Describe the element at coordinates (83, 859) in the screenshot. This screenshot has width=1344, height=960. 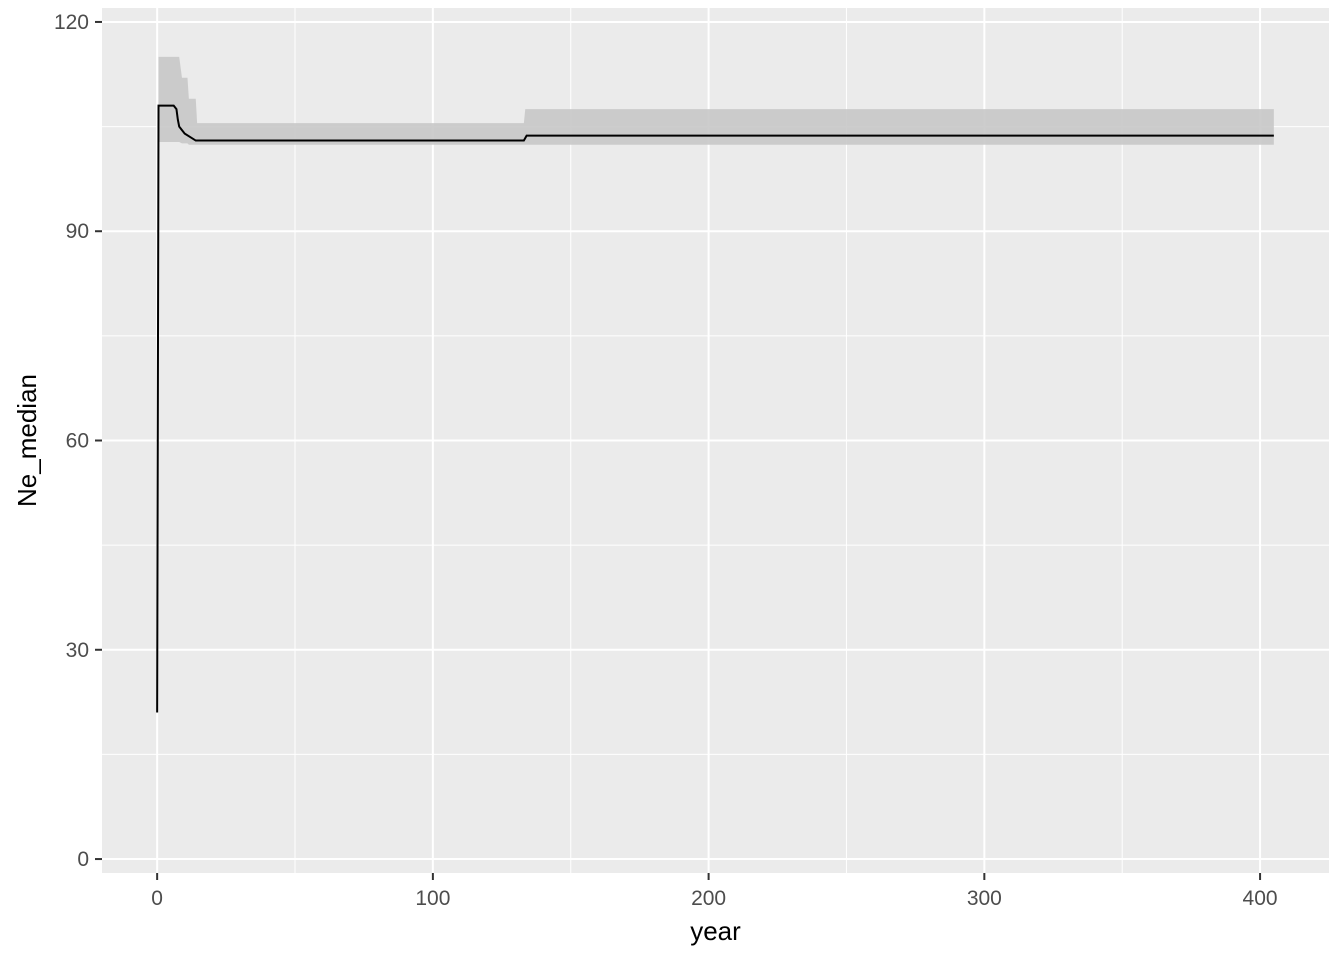
I see `y-tick-label: 0` at that location.